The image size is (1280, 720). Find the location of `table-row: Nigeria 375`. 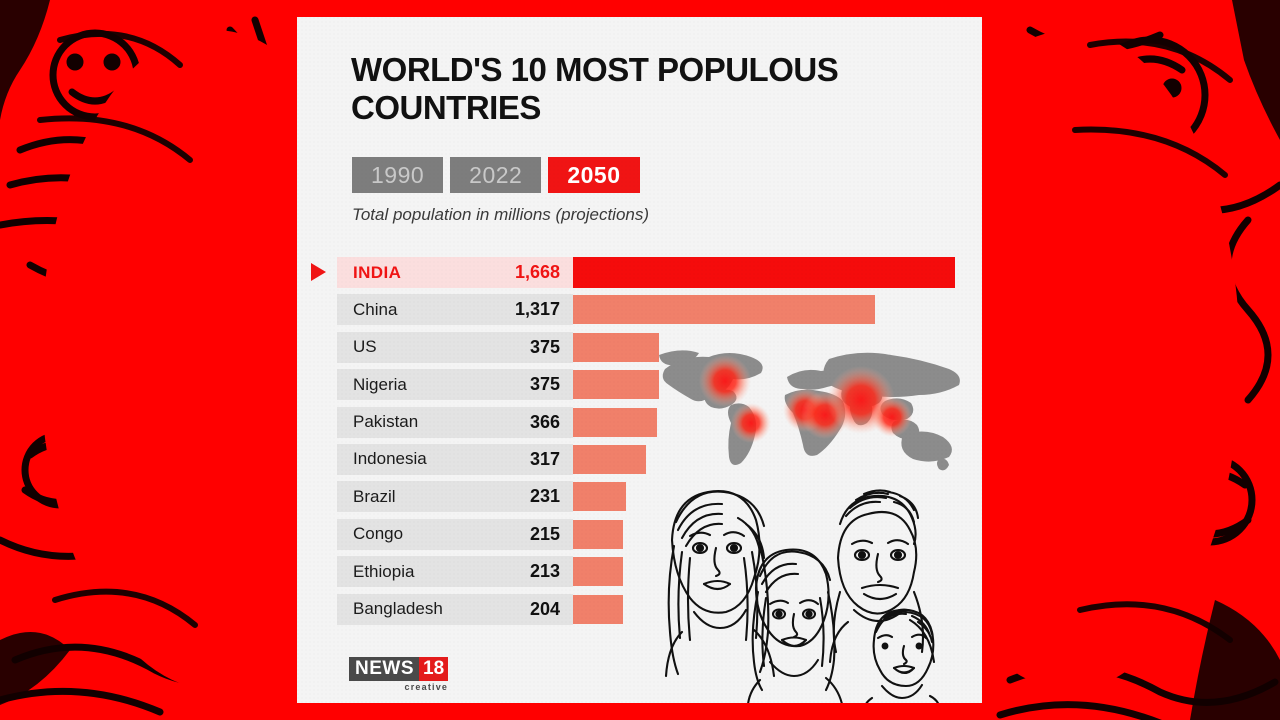

table-row: Nigeria 375 is located at coordinates (639, 385).